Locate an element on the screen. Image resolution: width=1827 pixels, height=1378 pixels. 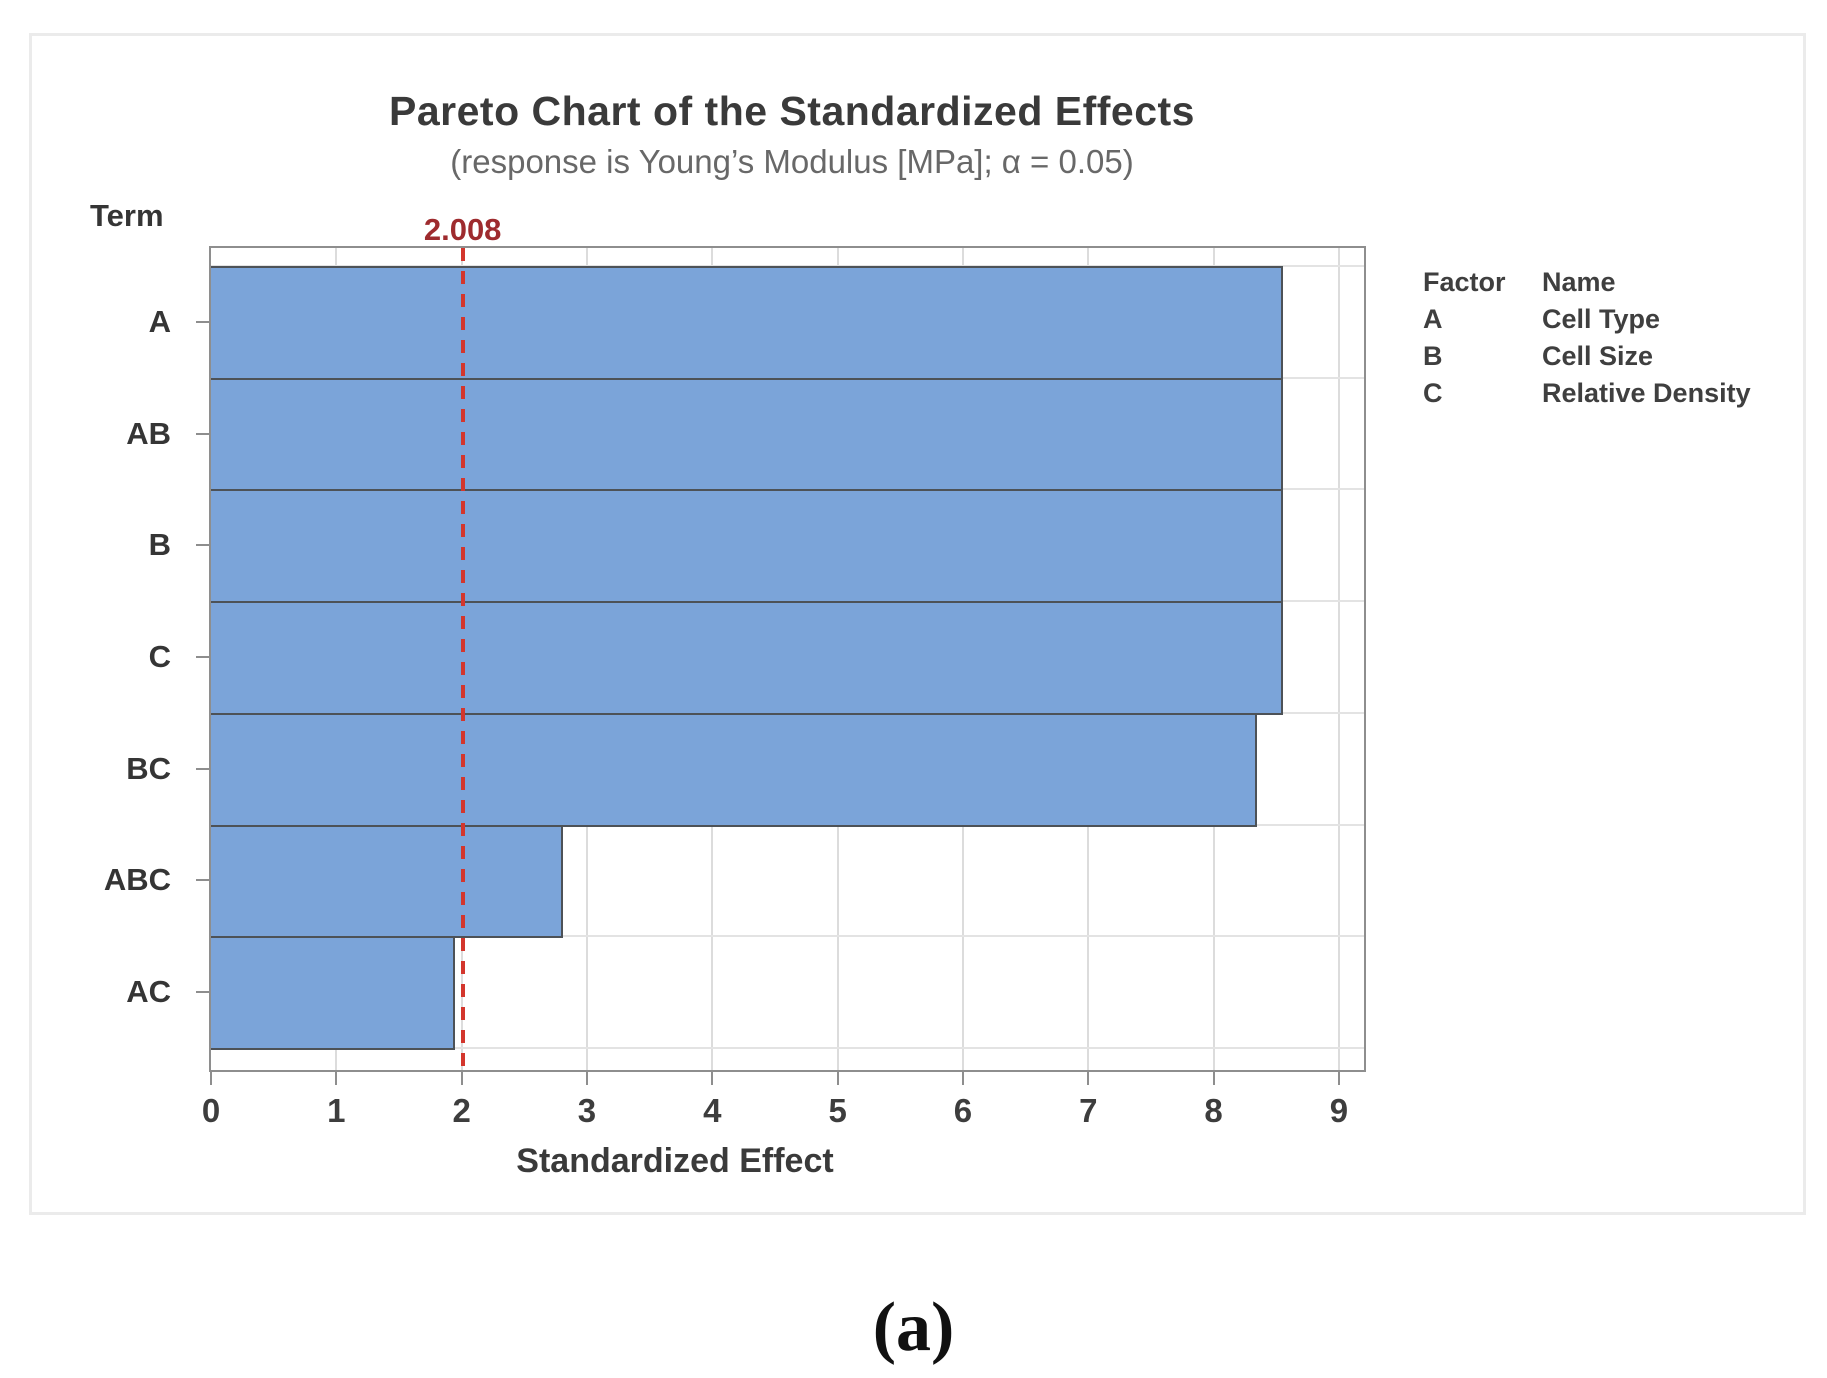
legend-name: Cell Type is located at coordinates (1601, 319).